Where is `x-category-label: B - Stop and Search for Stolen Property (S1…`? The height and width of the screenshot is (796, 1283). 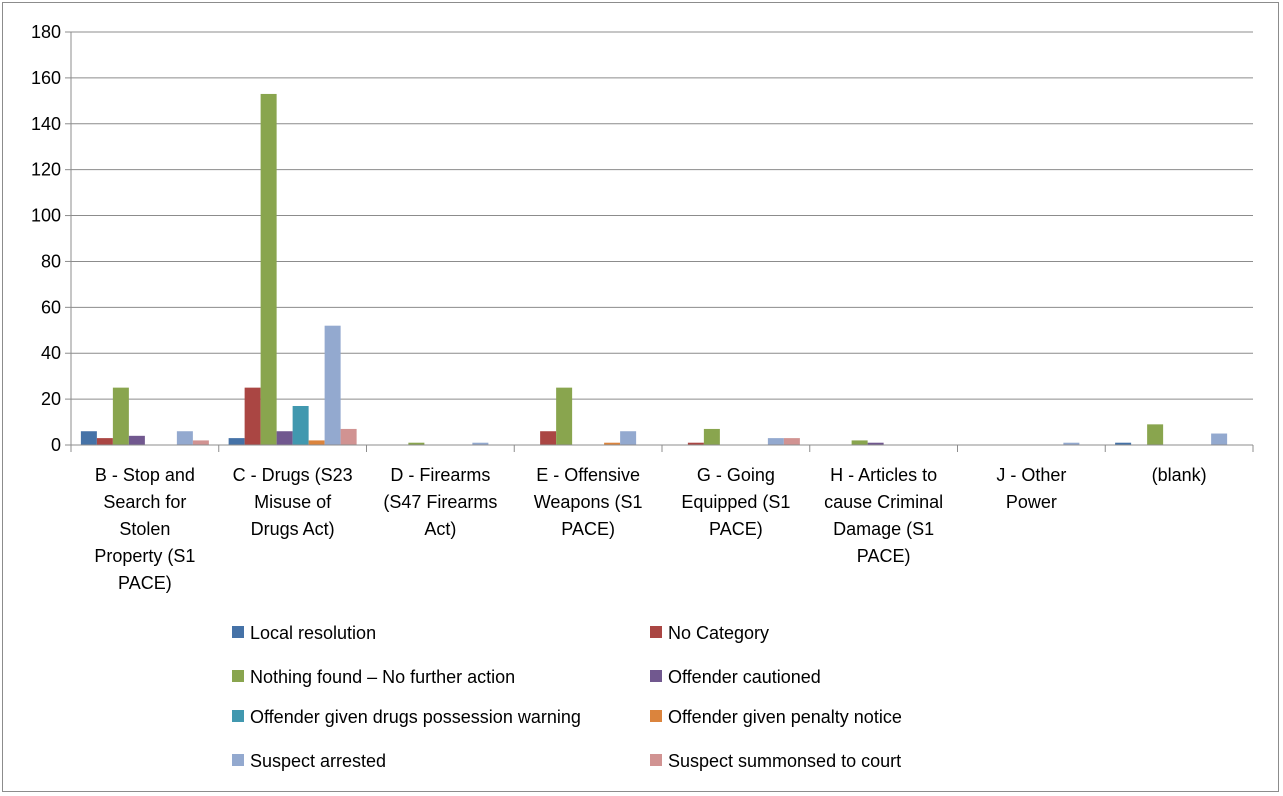 x-category-label: B - Stop and Search for Stolen Property (S1… is located at coordinates (144, 529).